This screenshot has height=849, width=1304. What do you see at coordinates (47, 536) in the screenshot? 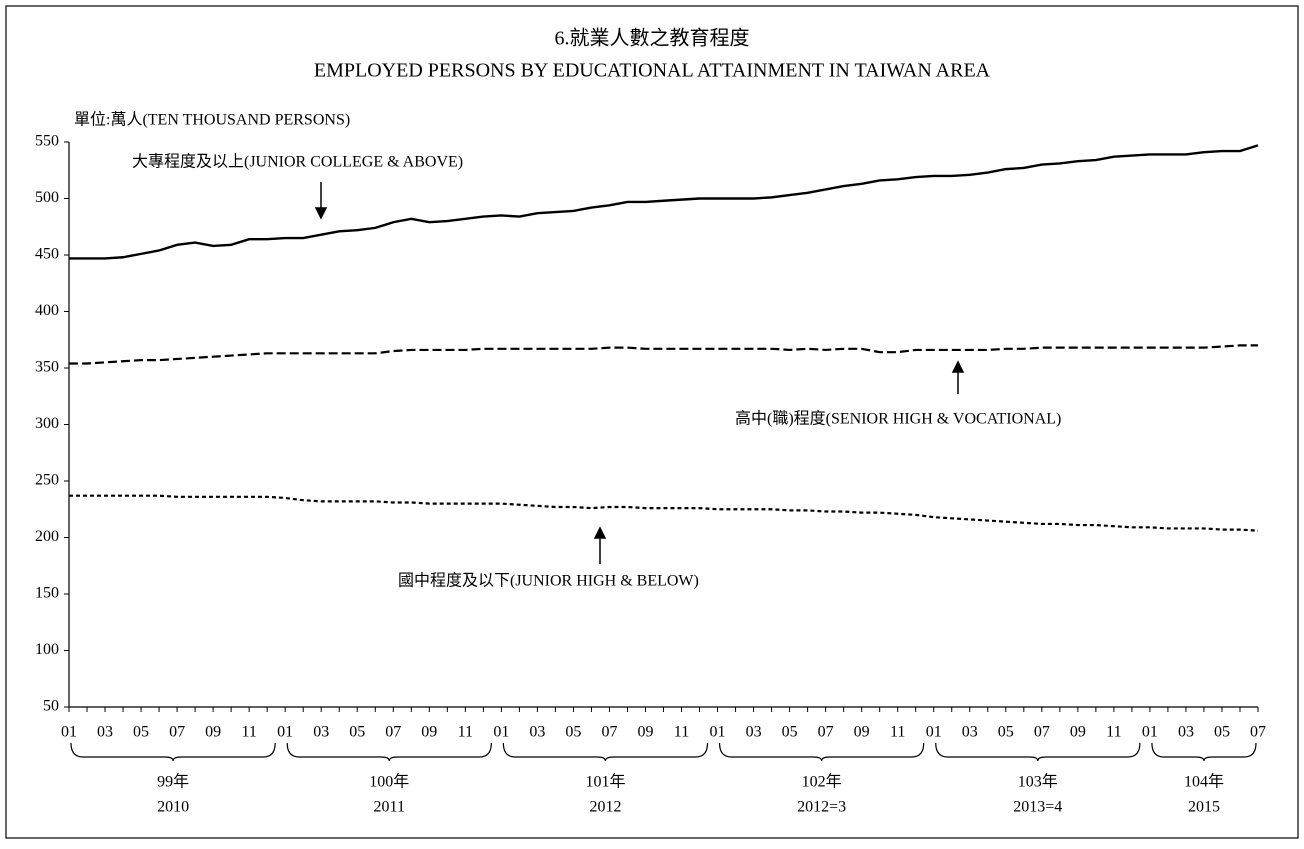
I see `y-tick-label: 200` at bounding box center [47, 536].